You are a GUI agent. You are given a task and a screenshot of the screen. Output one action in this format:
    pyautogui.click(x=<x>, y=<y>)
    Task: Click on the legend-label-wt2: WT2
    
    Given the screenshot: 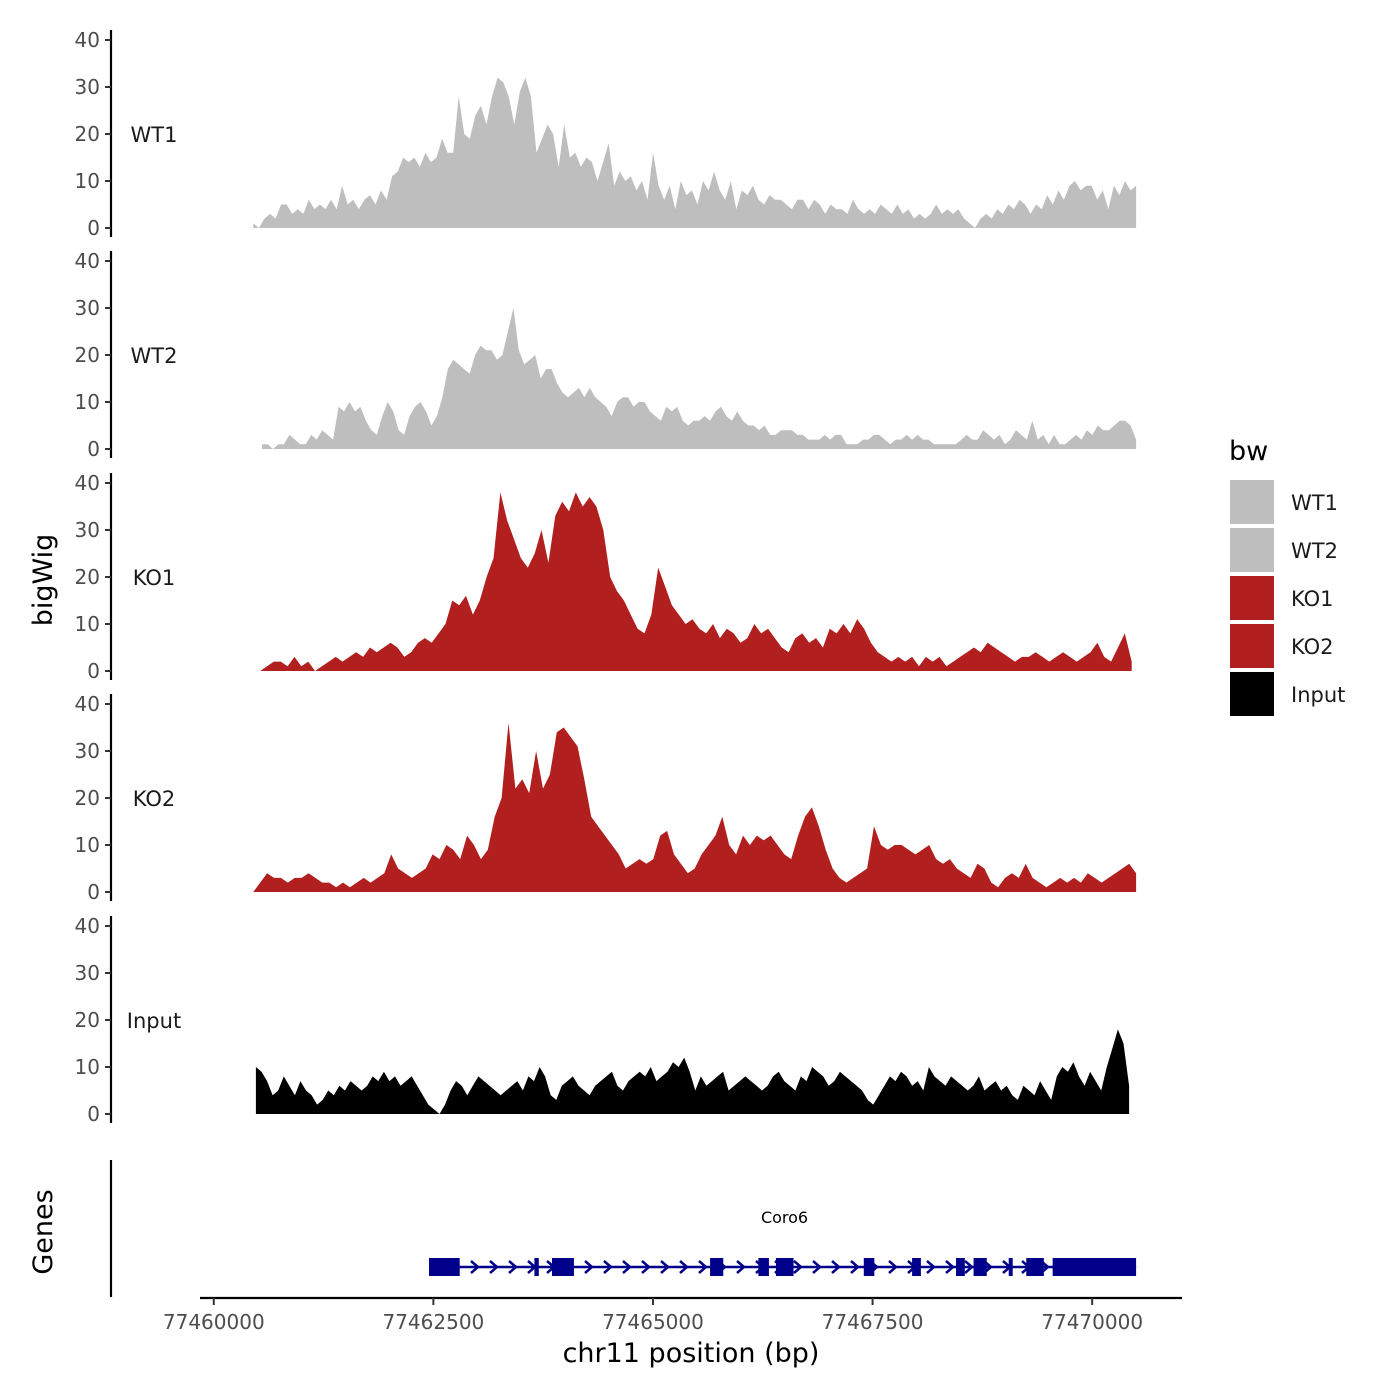 What is the action you would take?
    pyautogui.click(x=1314, y=551)
    